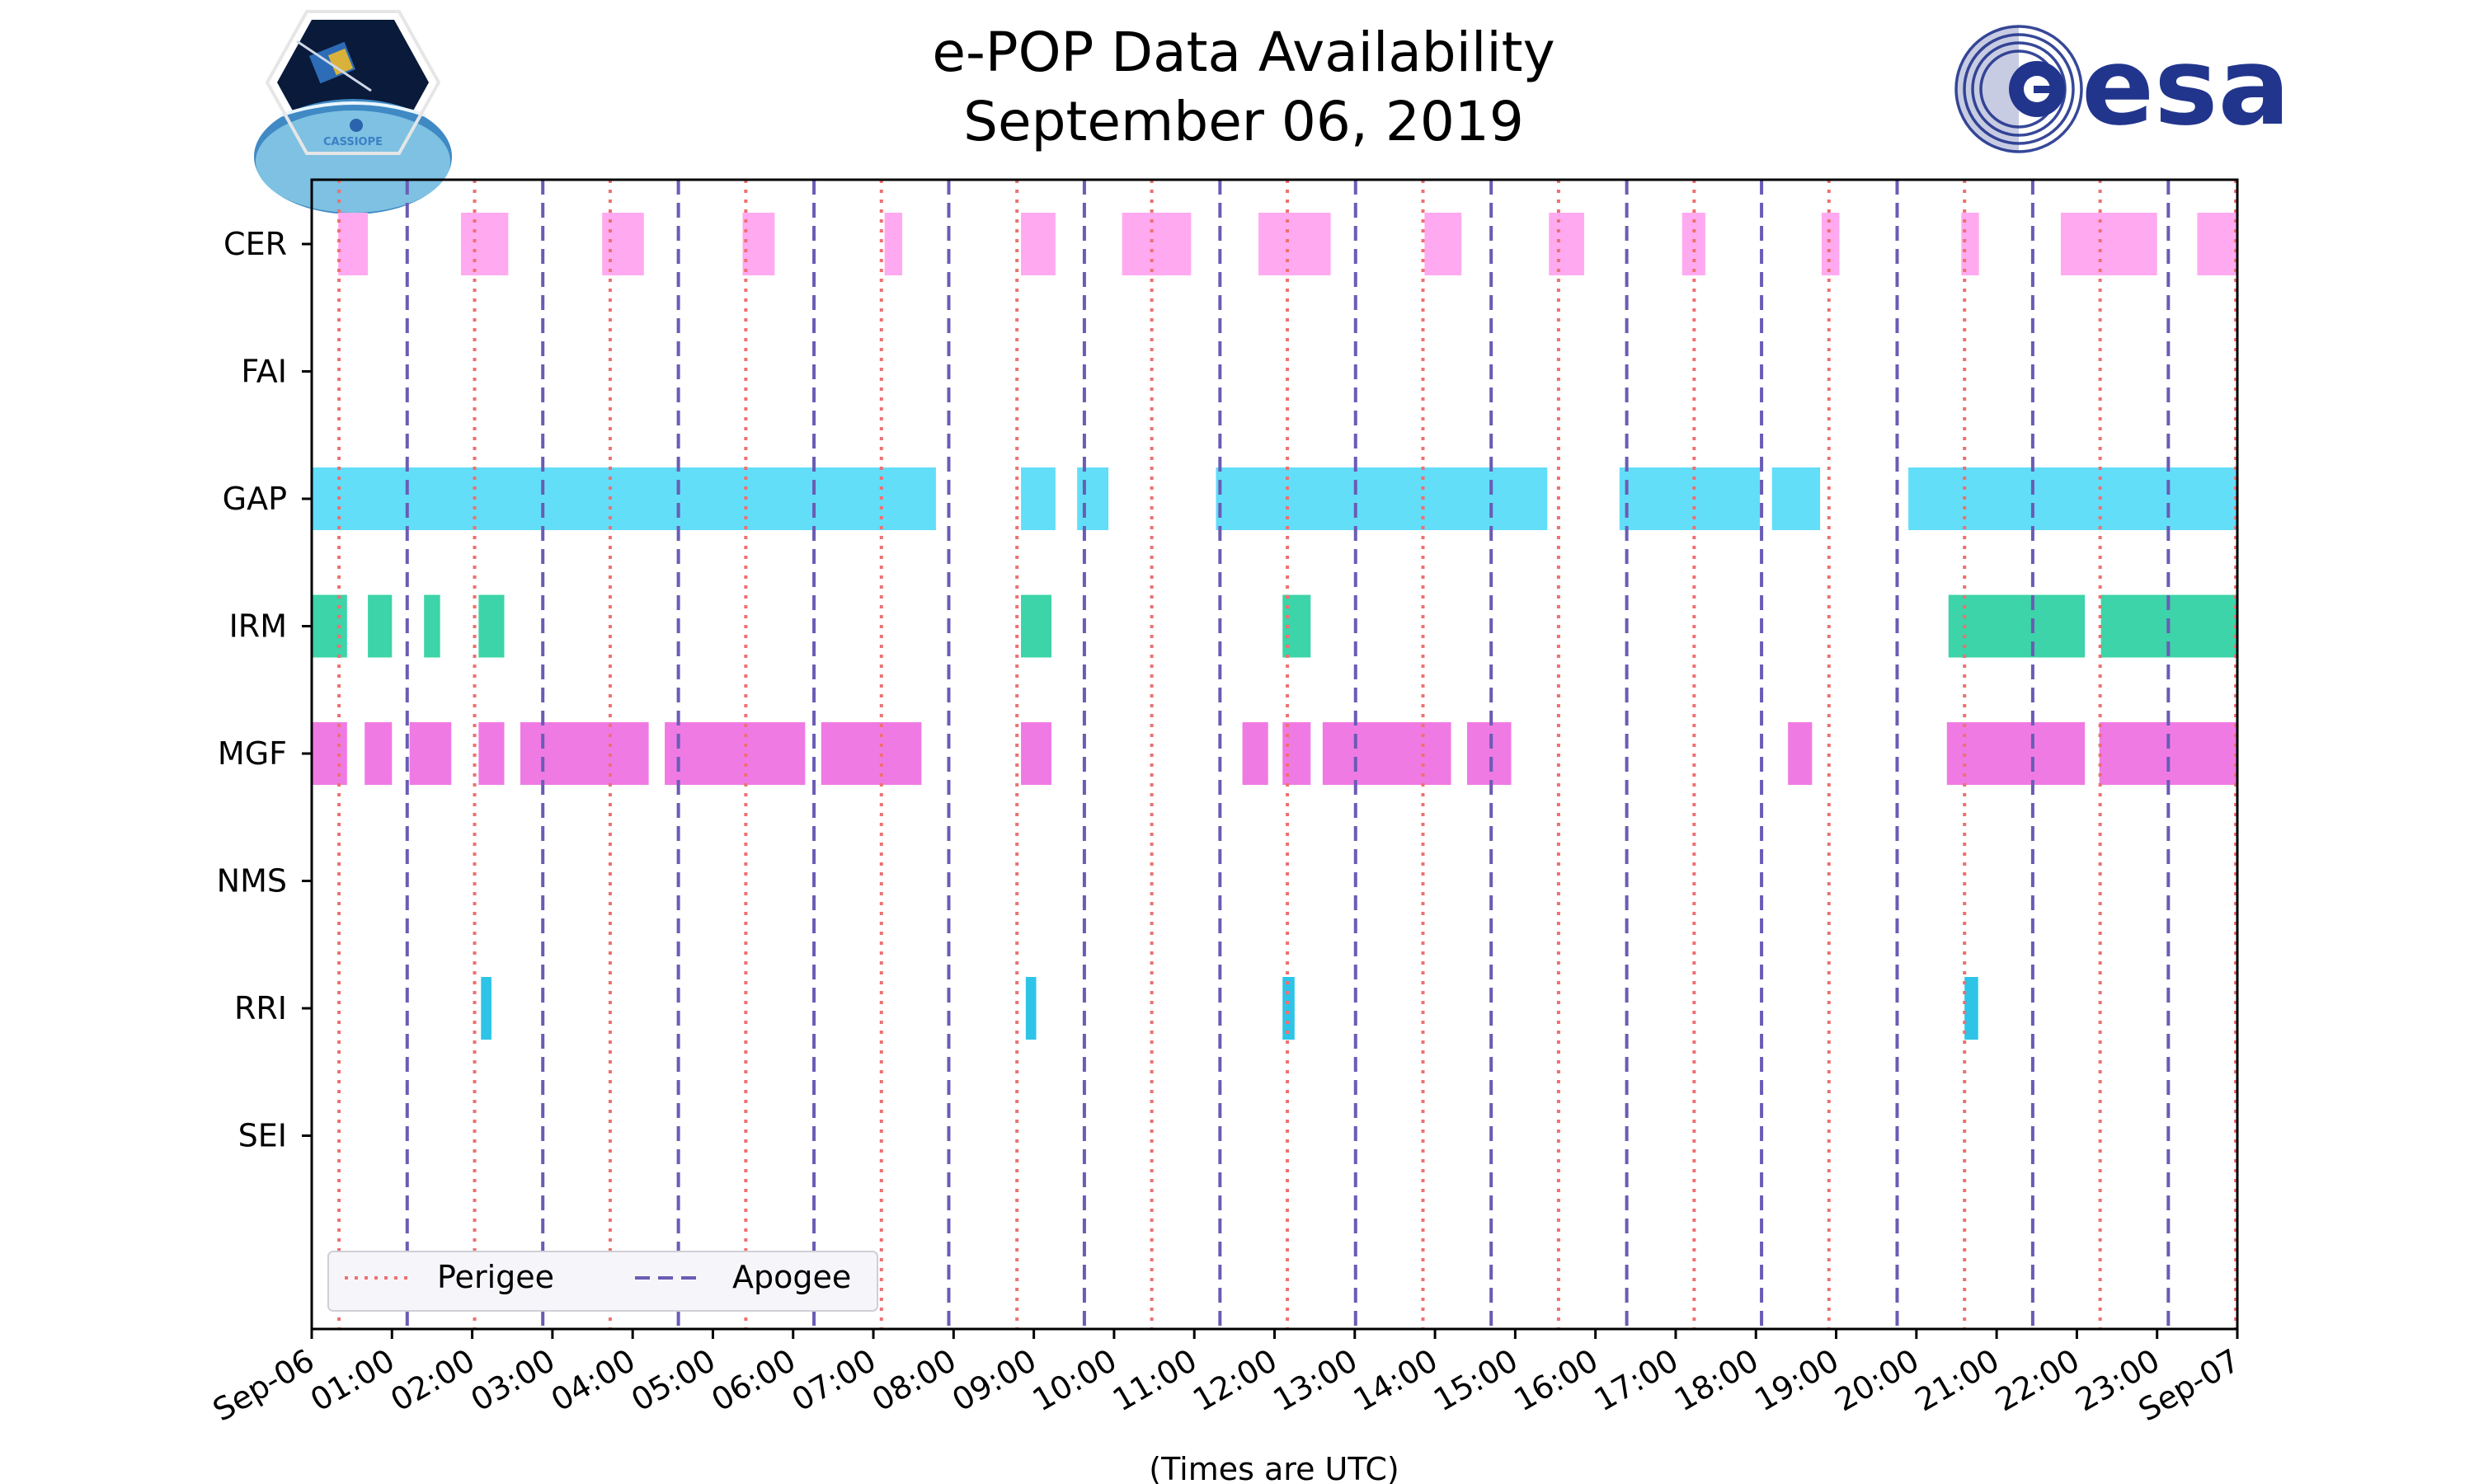 The height and width of the screenshot is (1484, 2474). Describe the element at coordinates (260, 1008) in the screenshot. I see `y-tick-label-rri: RRI` at that location.